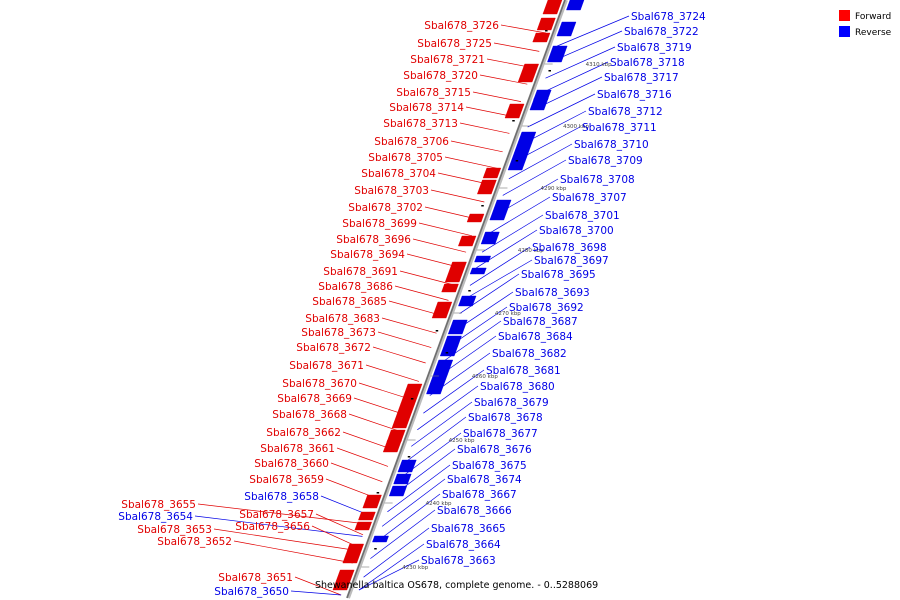  I want to click on gene-label-right: Sbal678_3697, so click(571, 261).